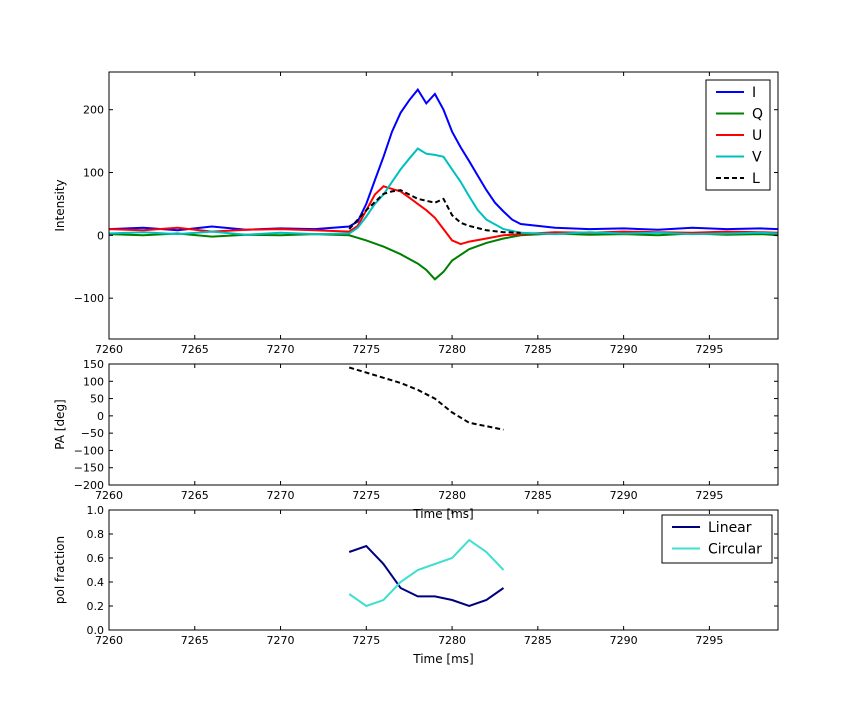  What do you see at coordinates (96, 606) in the screenshot?
I see `y-tick-label: 0.2` at bounding box center [96, 606].